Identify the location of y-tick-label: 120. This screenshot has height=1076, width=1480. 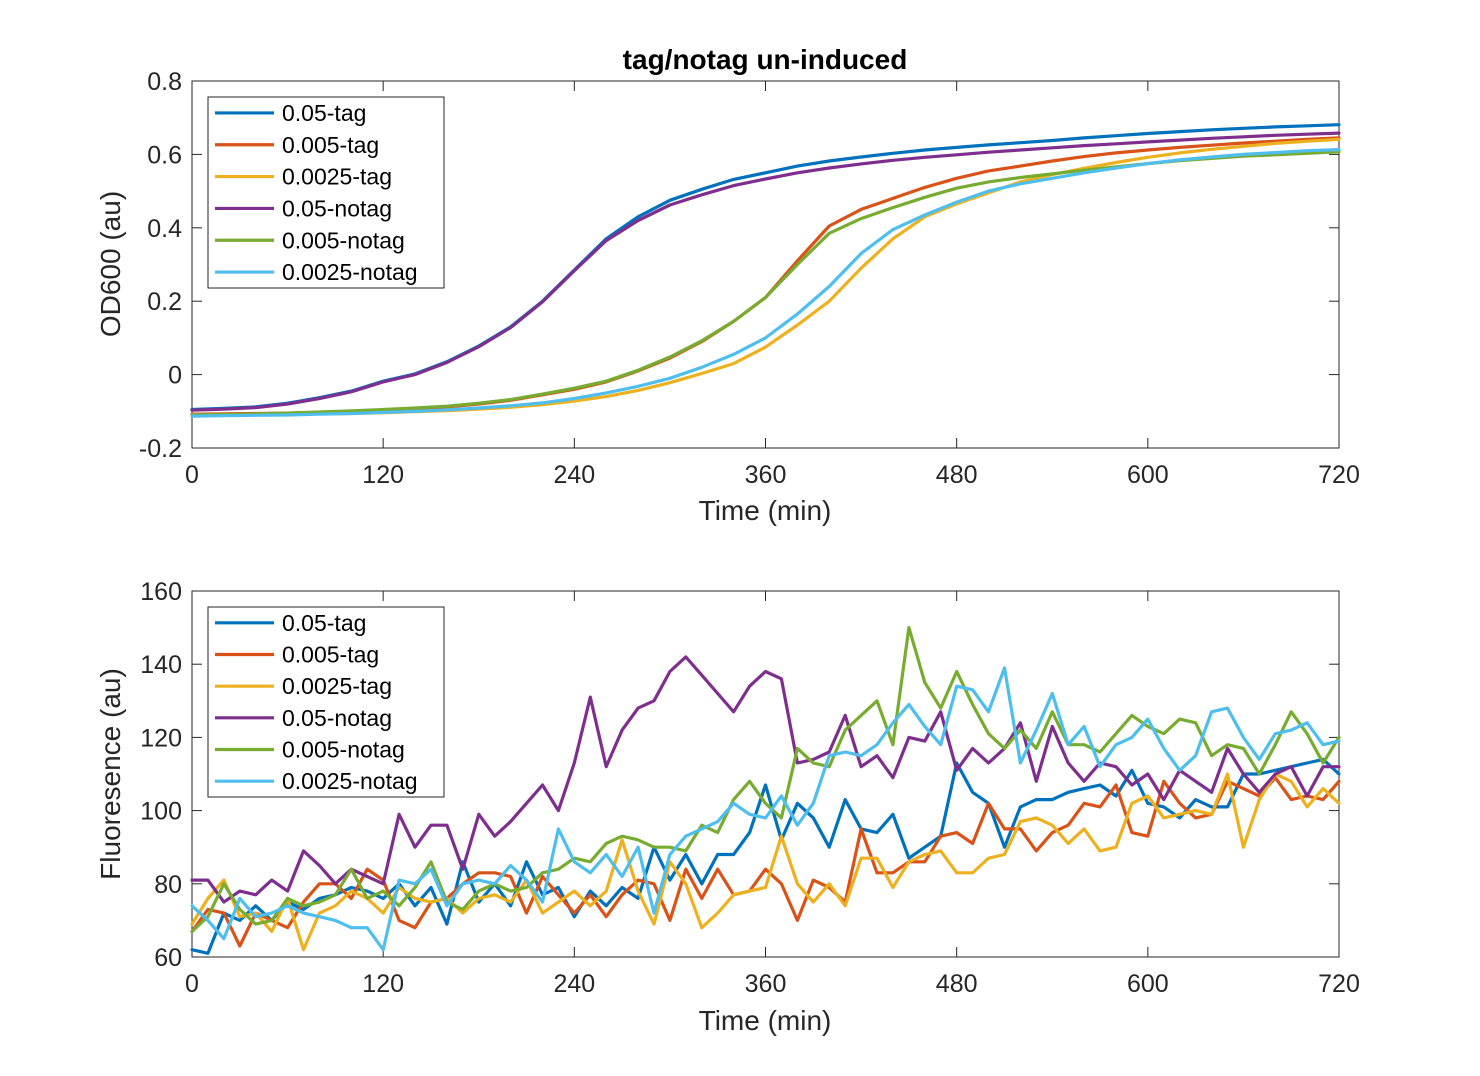
(161, 738).